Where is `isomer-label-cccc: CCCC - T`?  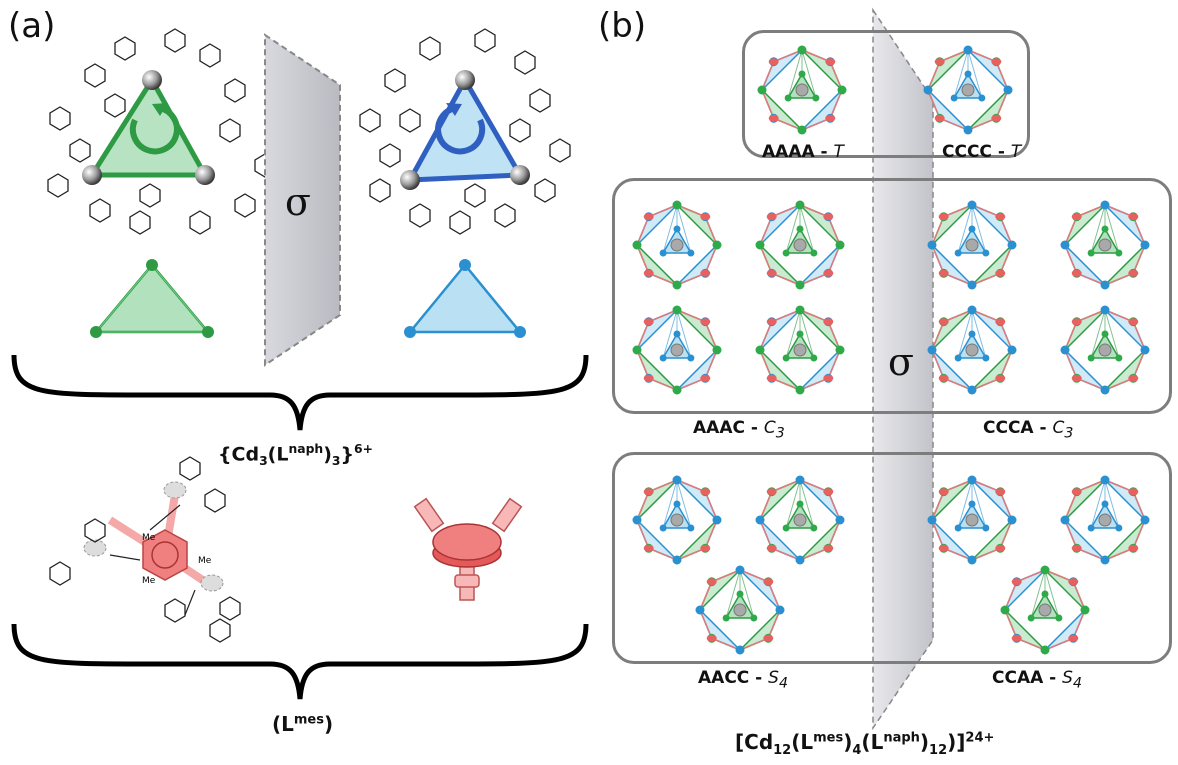
isomer-label-cccc: CCCC - T is located at coordinates (982, 152).